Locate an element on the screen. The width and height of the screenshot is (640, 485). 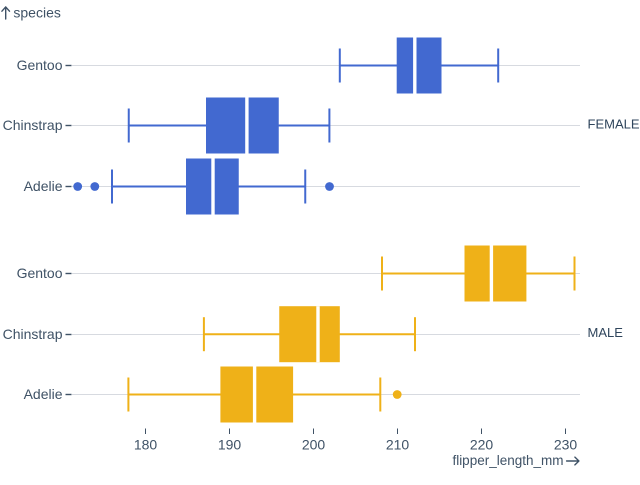
svg-text: 200 is located at coordinates (314, 445).